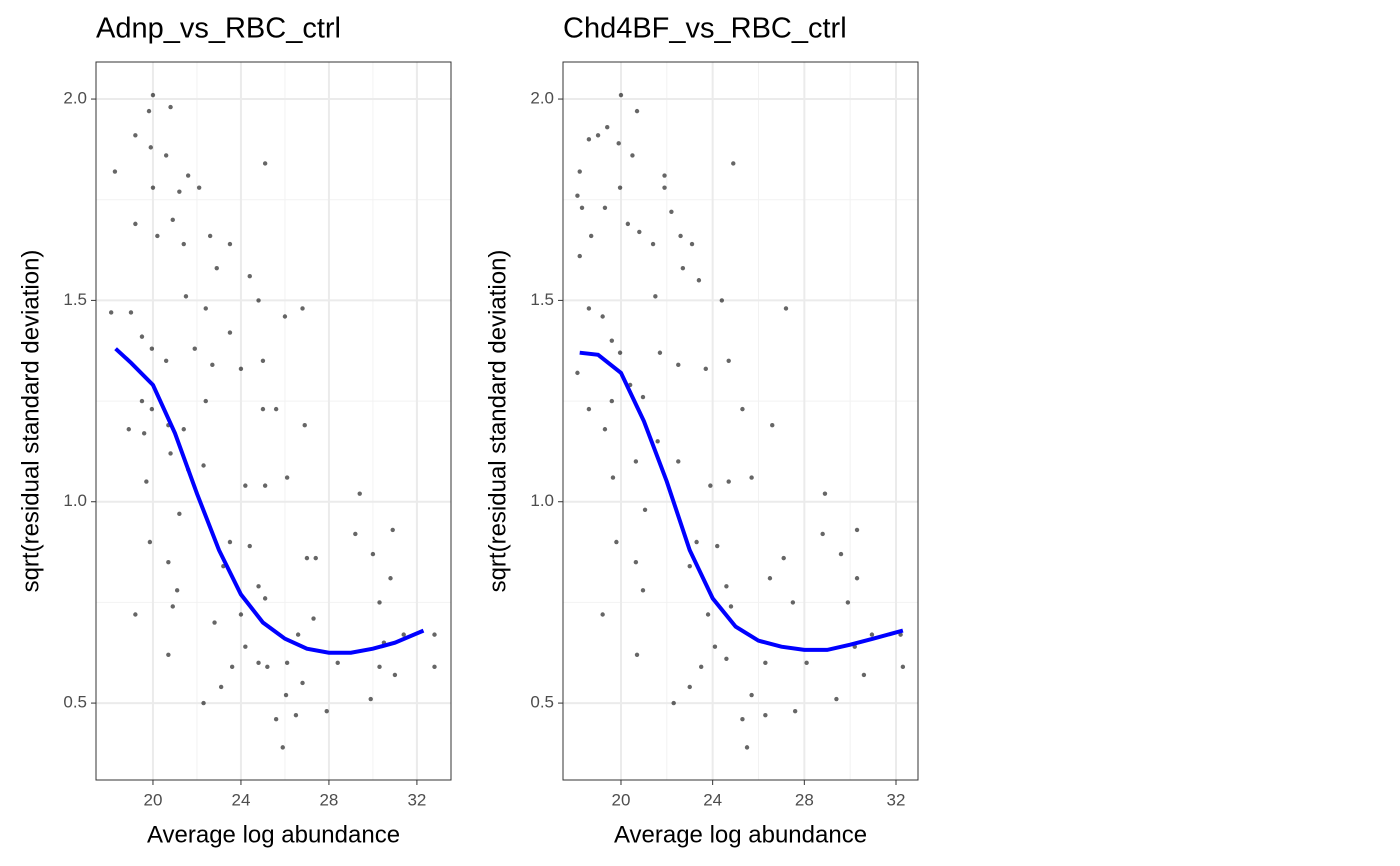 Image resolution: width=1400 pixels, height=866 pixels. Describe the element at coordinates (497, 421) in the screenshot. I see `y-axis-label: sqrt(residual standard deviation)` at that location.